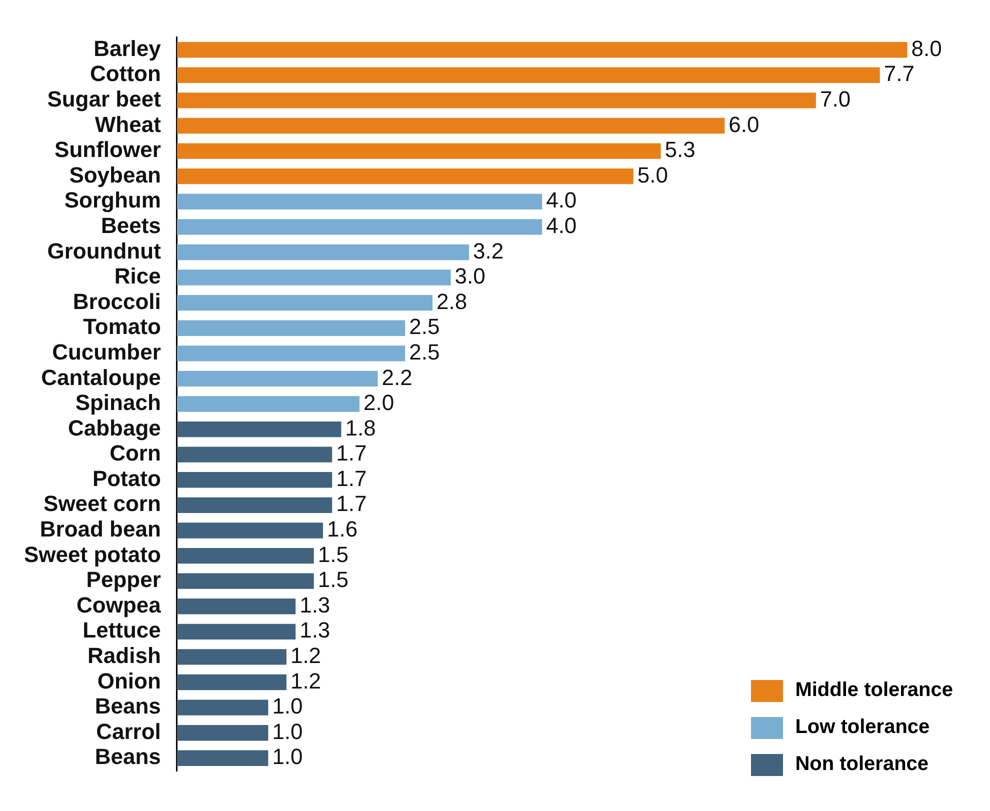 Image resolution: width=990 pixels, height=811 pixels. Describe the element at coordinates (124, 579) in the screenshot. I see `y-tick-label: Pepper` at that location.